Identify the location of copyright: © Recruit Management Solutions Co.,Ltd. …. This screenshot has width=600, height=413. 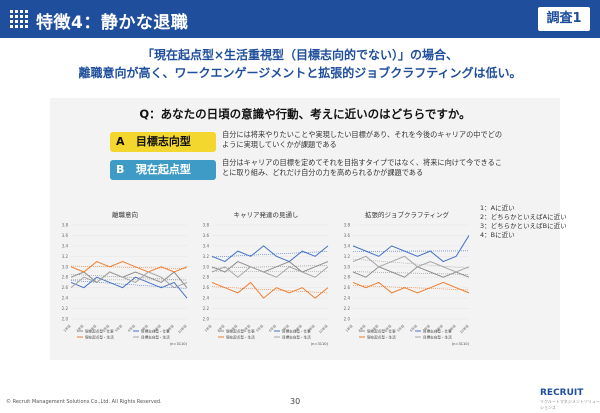
(84, 402).